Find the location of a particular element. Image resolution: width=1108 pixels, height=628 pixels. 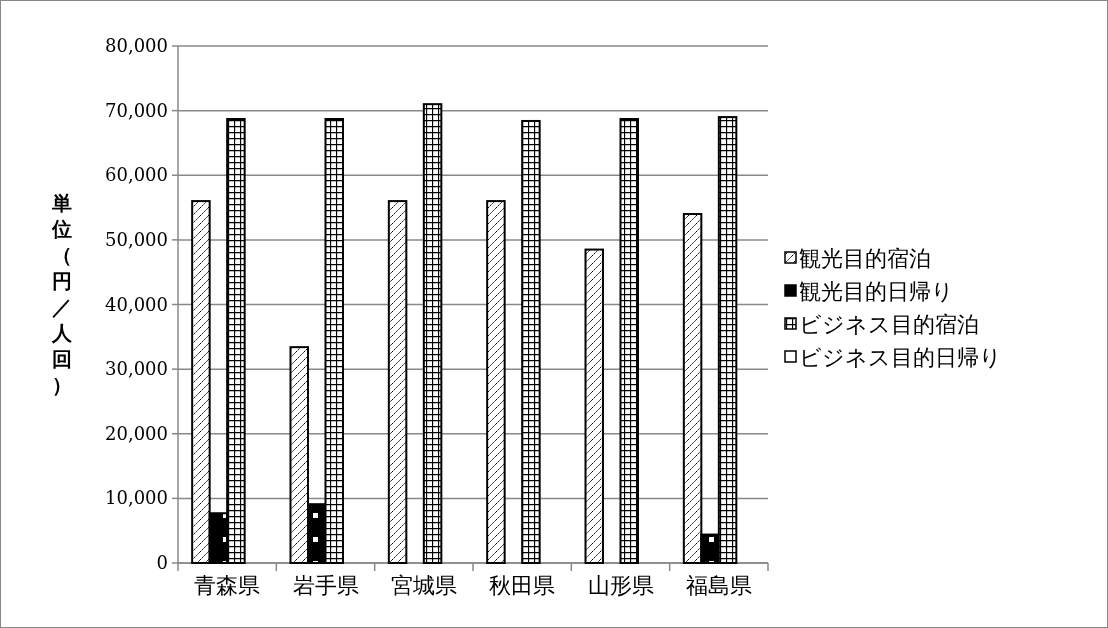

legend-label: 観光目的日帰り is located at coordinates (876, 291).